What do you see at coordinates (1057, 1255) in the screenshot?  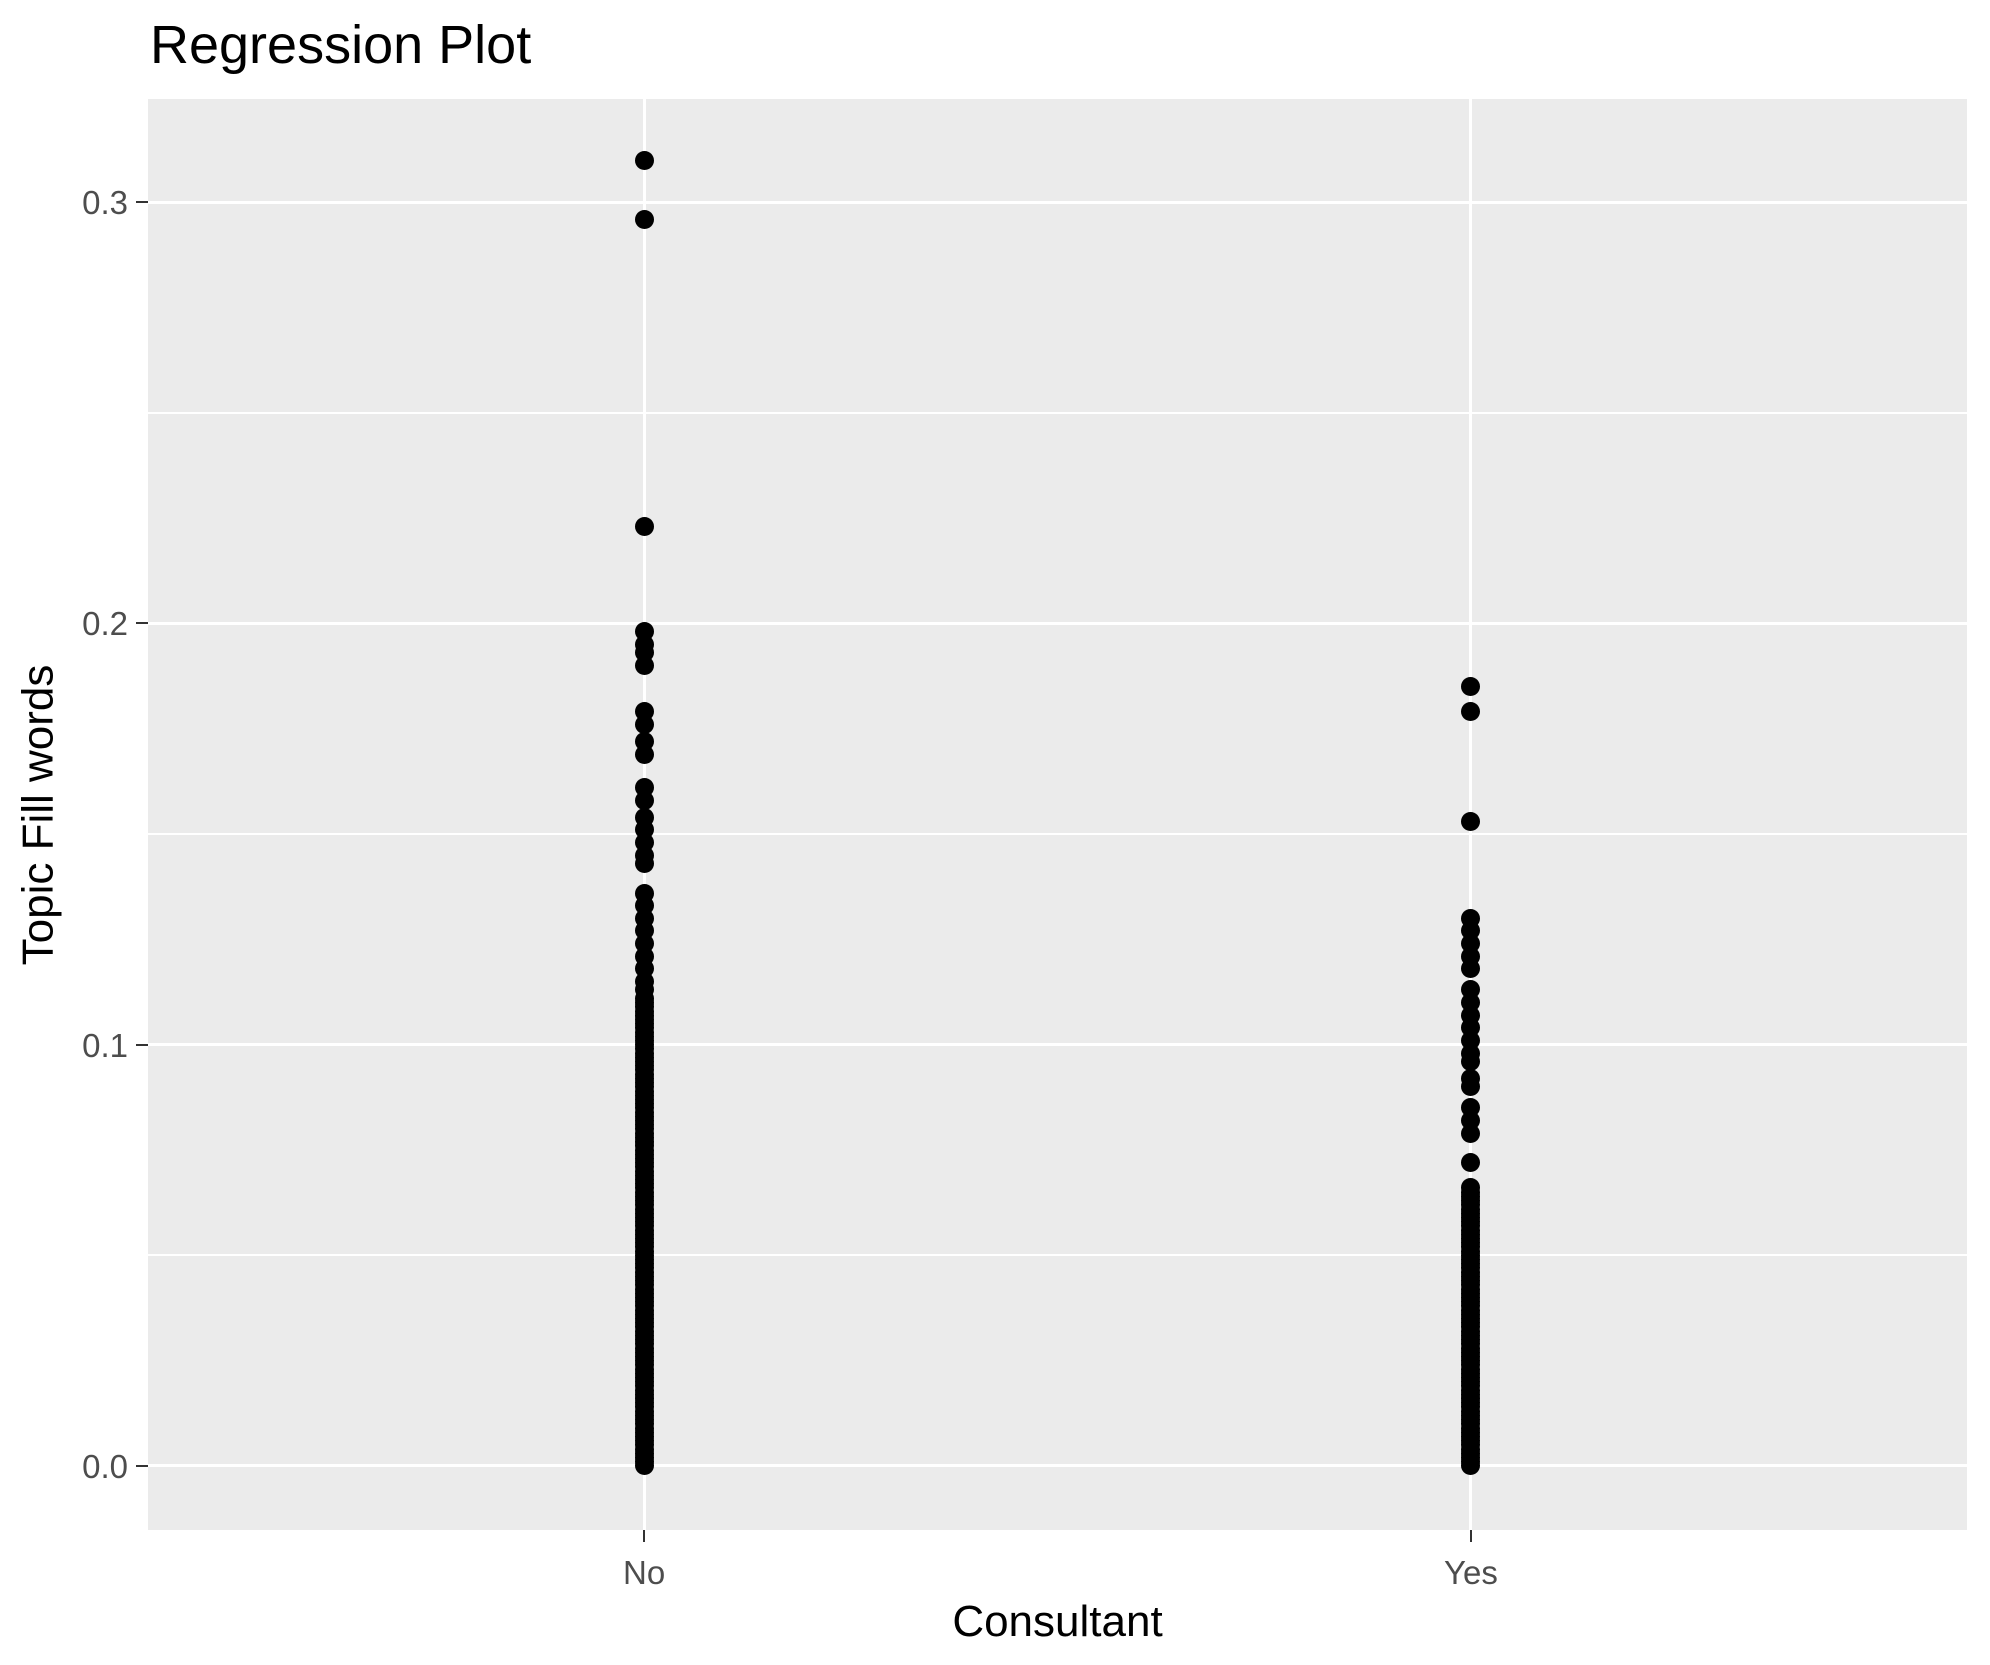 I see `gridline-minor-y-0.05` at bounding box center [1057, 1255].